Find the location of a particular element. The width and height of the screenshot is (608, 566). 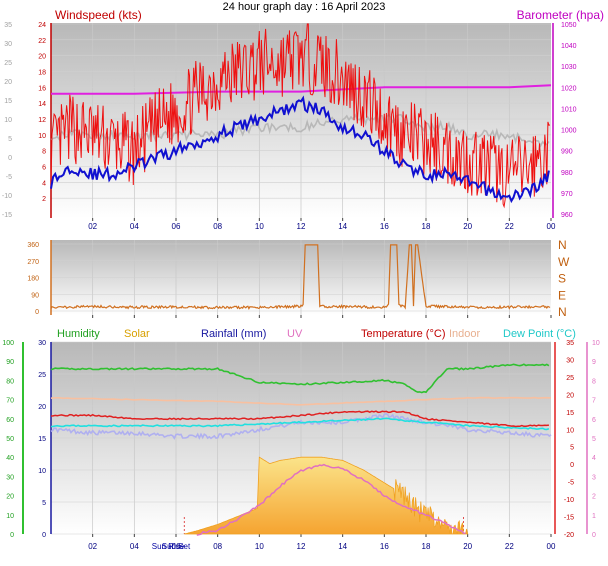

sunset-label: Sun Set is located at coordinates (176, 546).